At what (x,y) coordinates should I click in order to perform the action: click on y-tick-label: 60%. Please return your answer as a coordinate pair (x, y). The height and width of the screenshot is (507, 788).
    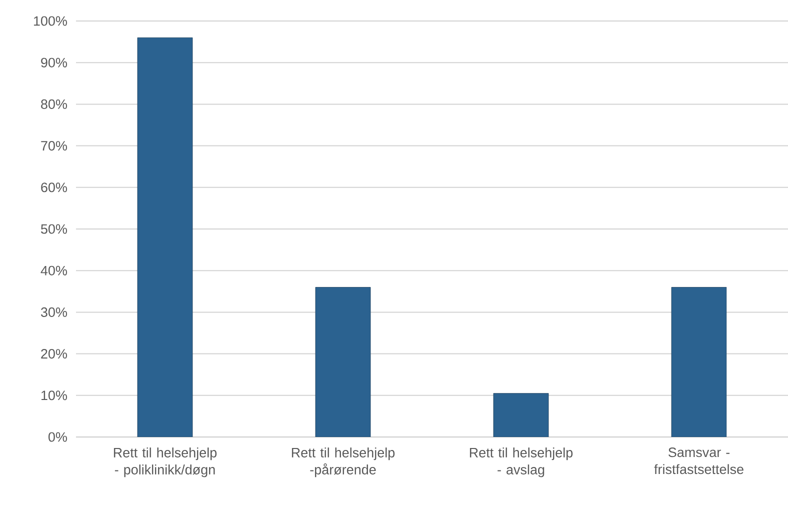
    Looking at the image, I should click on (54, 187).